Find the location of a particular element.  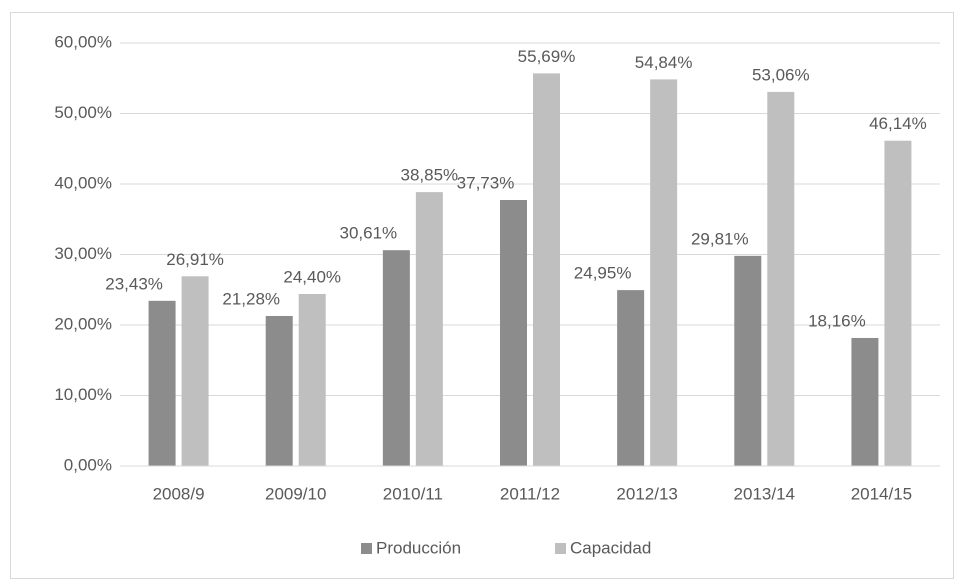

legend-label: Capacidad is located at coordinates (610, 547).